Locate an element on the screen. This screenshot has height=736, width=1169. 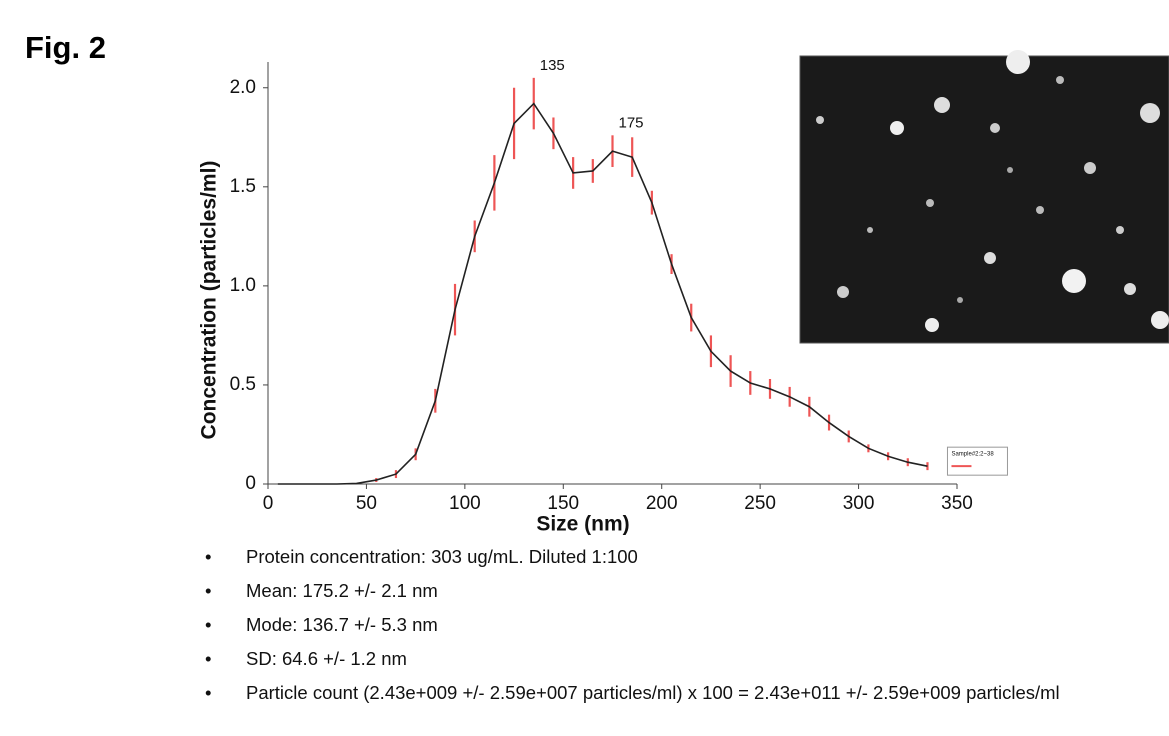
x-tick-label: 350 is located at coordinates (957, 503).